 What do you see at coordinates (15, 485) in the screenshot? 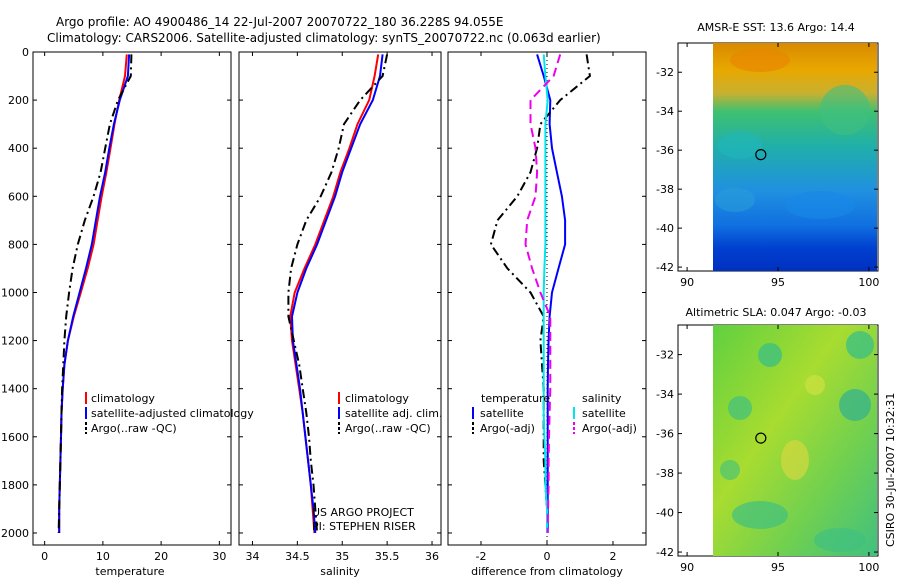
I see `y-tick-label: 1800` at bounding box center [15, 485].